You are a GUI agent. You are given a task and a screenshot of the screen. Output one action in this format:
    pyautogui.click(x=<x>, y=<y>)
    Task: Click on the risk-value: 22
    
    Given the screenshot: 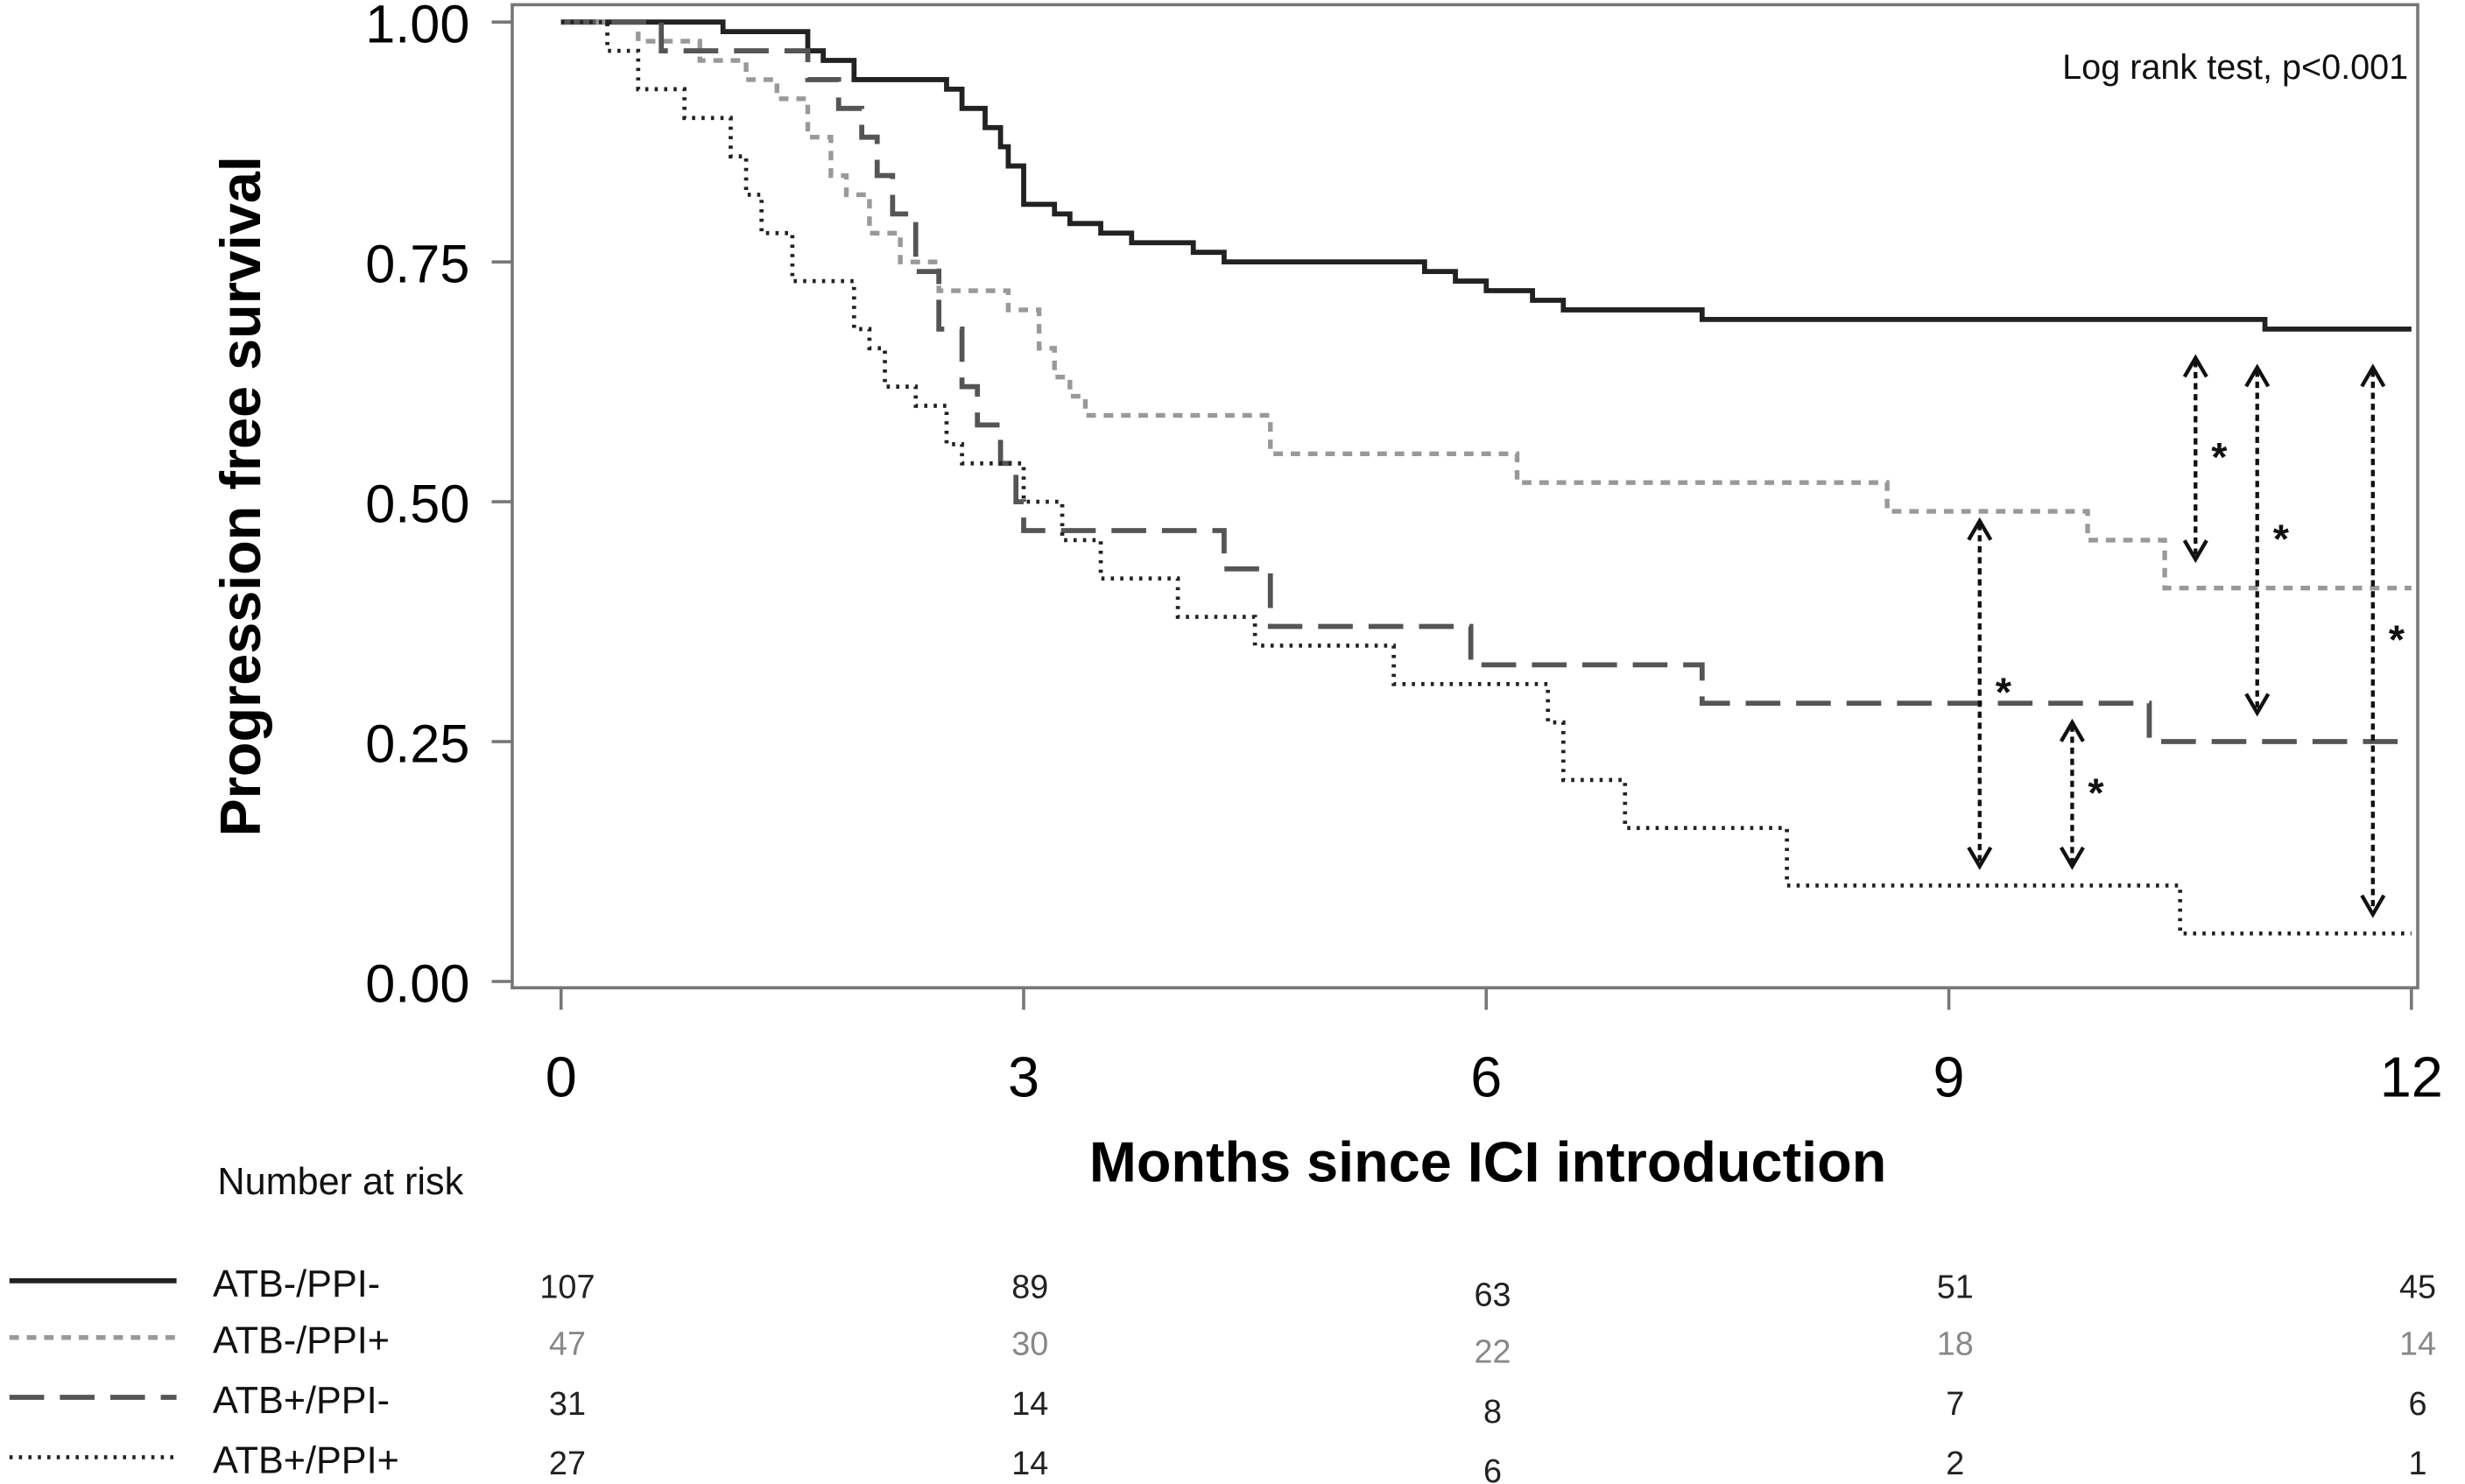 What is the action you would take?
    pyautogui.click(x=1492, y=1351)
    